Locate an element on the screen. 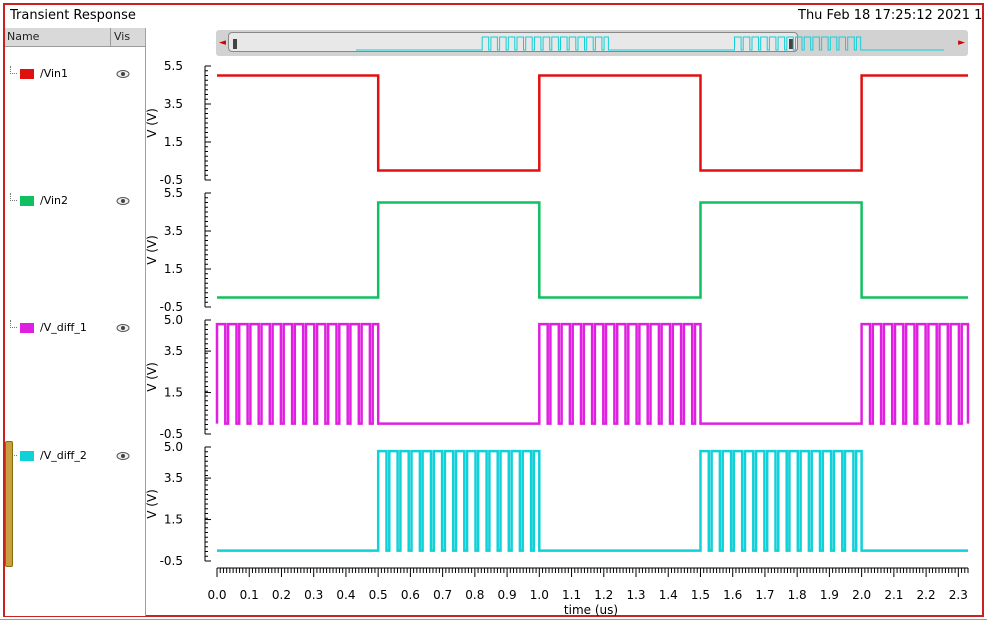  scroll-thumb is located at coordinates (513, 42).